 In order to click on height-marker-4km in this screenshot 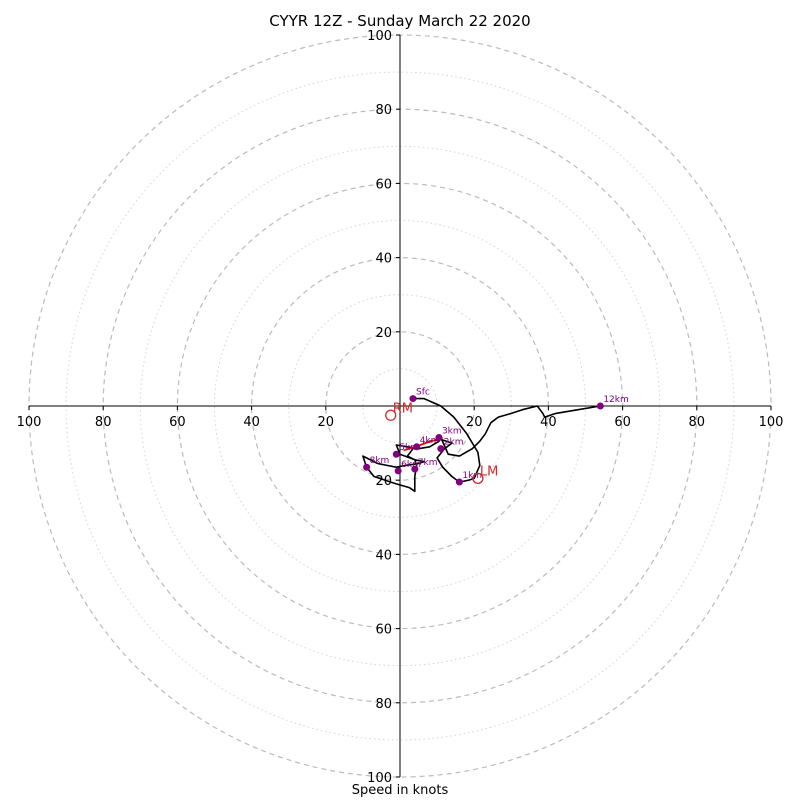, I will do `click(417, 447)`.